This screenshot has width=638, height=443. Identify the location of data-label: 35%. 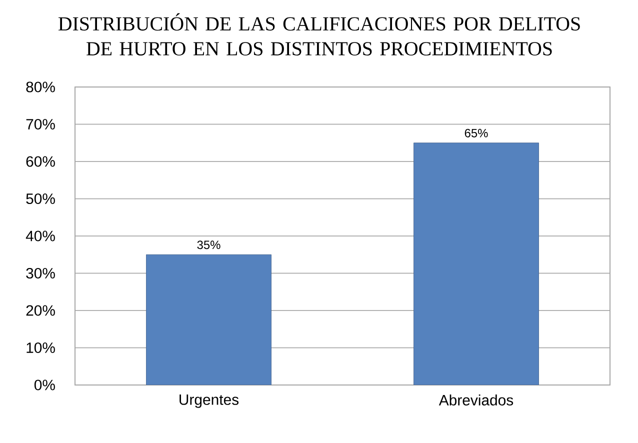
(208, 245).